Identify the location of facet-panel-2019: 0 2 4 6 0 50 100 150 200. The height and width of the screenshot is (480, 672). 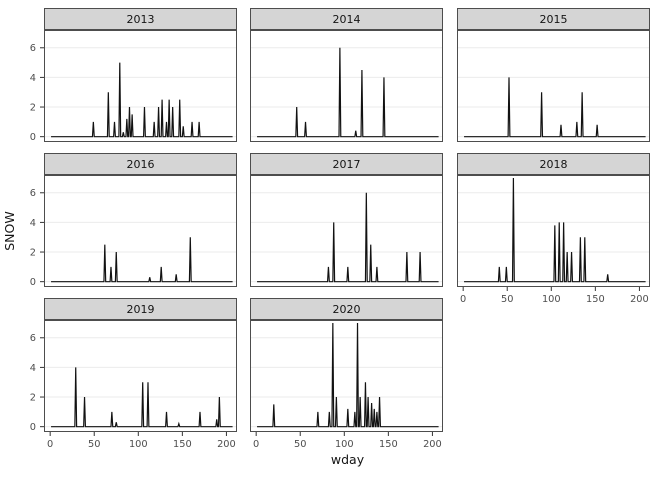
(133, 385).